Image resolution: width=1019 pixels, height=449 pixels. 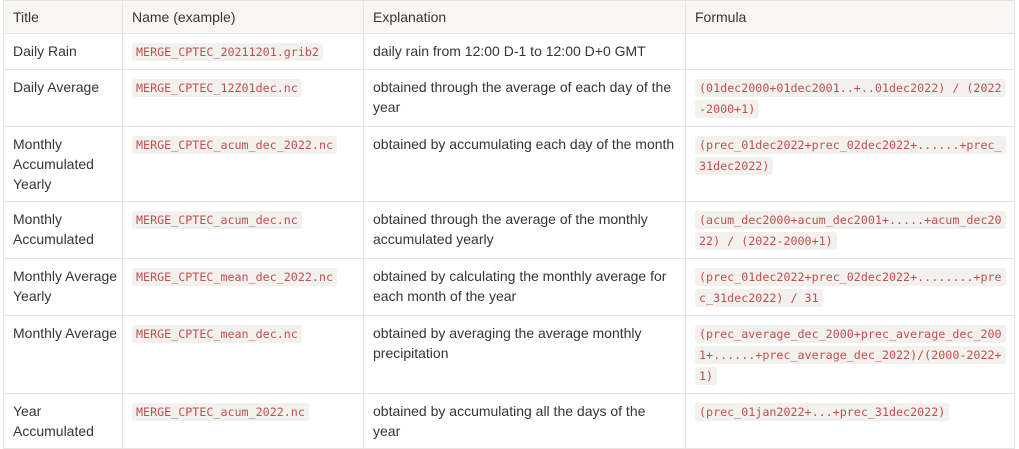 What do you see at coordinates (63, 17) in the screenshot?
I see `header-title: Title` at bounding box center [63, 17].